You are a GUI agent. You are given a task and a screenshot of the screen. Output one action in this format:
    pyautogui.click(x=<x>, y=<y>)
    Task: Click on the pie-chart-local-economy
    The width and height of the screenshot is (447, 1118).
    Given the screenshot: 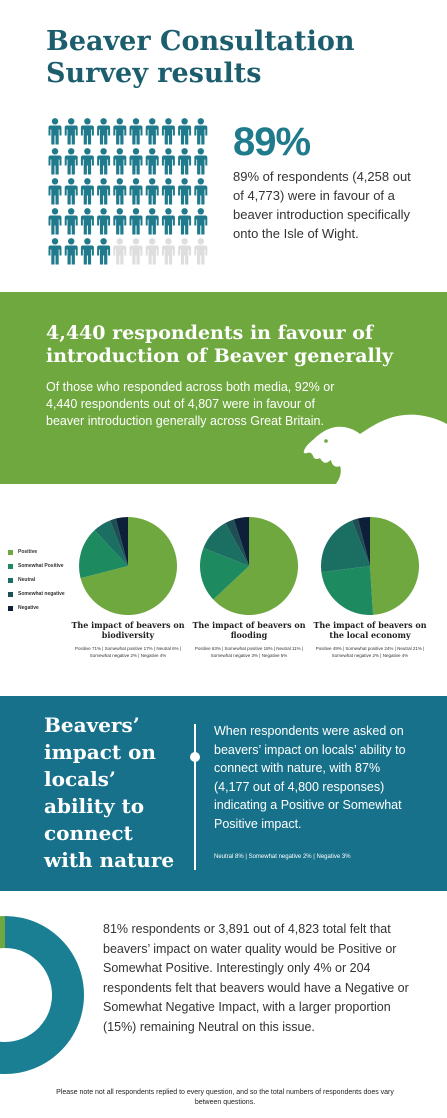 What is the action you would take?
    pyautogui.click(x=370, y=566)
    